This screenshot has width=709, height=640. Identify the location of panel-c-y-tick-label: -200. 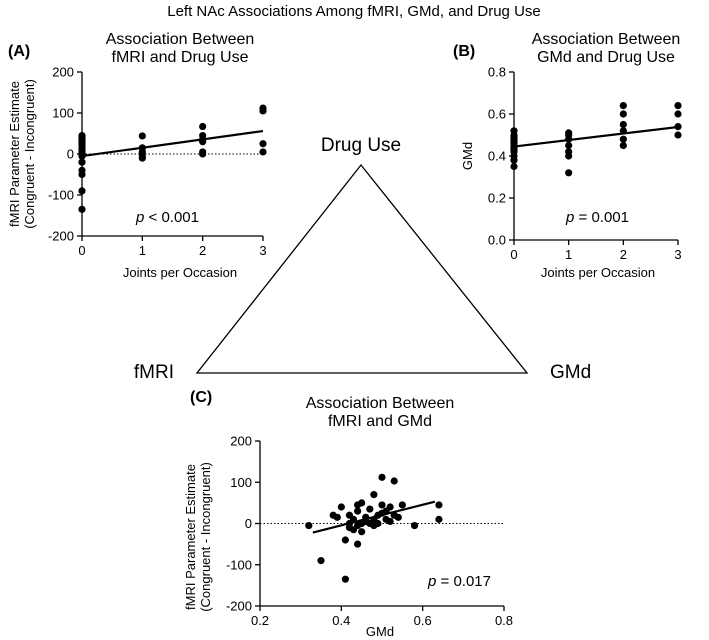
(239, 606).